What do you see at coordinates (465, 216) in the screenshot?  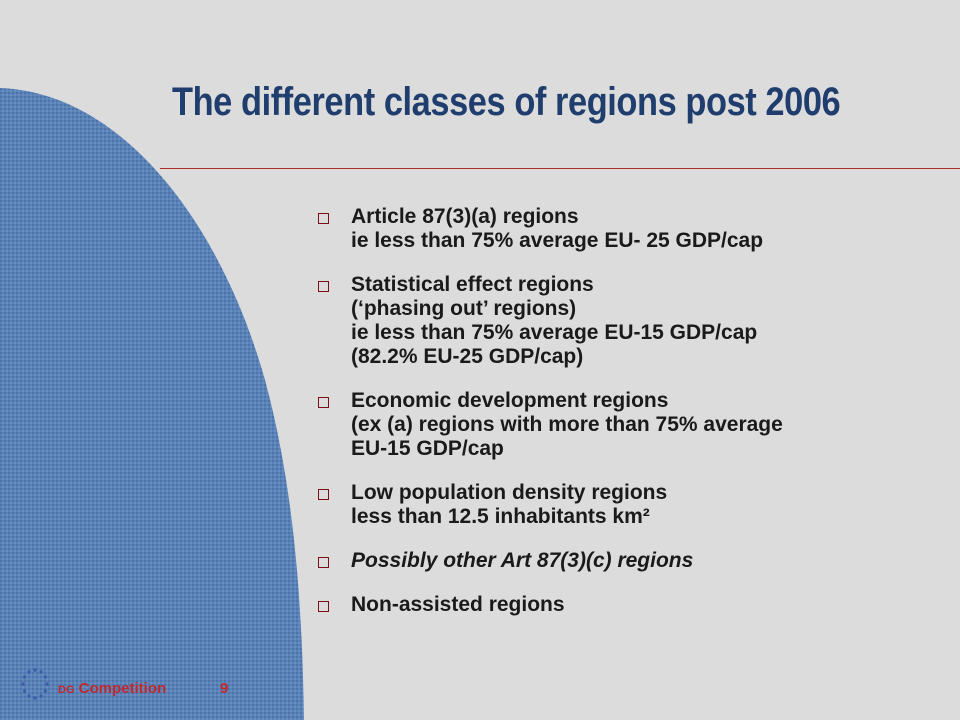 I see `bullet-line: Article 87(3)(a) regions` at bounding box center [465, 216].